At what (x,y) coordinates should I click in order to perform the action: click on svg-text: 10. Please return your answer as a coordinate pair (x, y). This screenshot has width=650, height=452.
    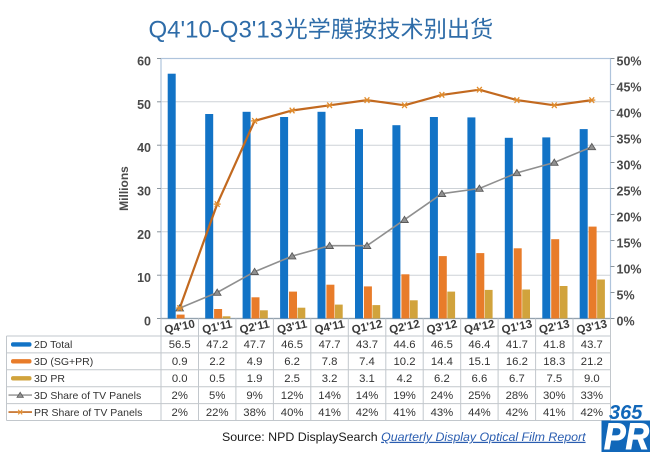
    Looking at the image, I should click on (144, 278).